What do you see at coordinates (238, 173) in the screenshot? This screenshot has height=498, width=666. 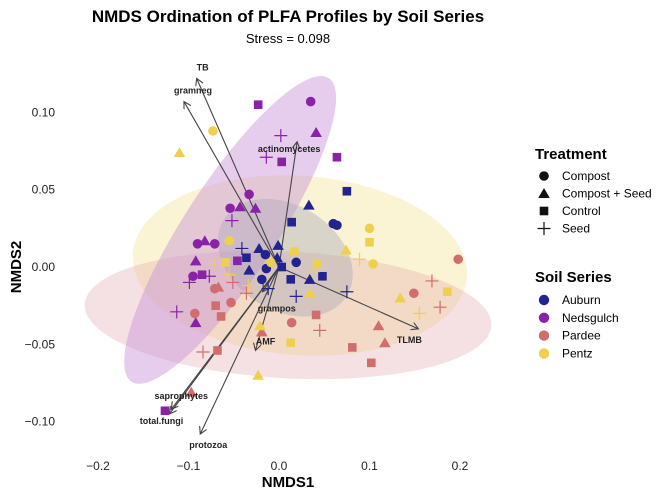 I see `vector-arrow-TB` at bounding box center [238, 173].